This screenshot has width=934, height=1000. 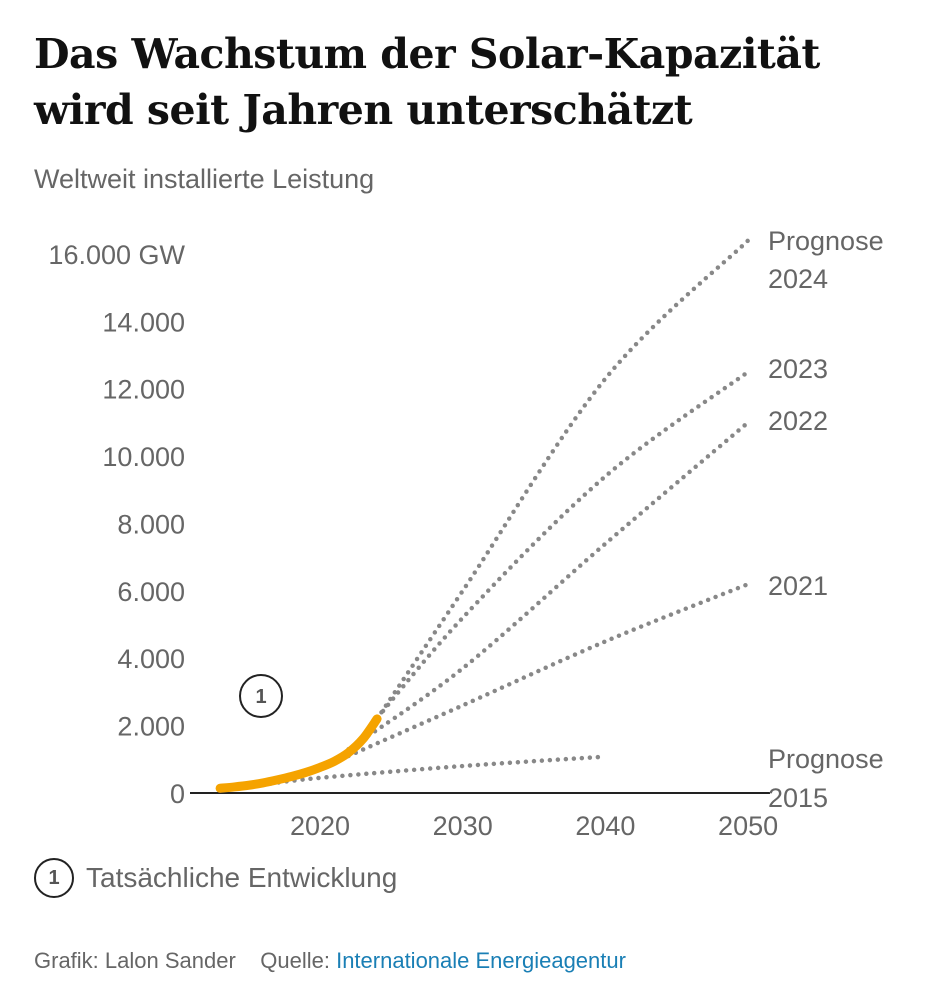 What do you see at coordinates (116, 255) in the screenshot?
I see `y-tick-label: 16.000 GW` at bounding box center [116, 255].